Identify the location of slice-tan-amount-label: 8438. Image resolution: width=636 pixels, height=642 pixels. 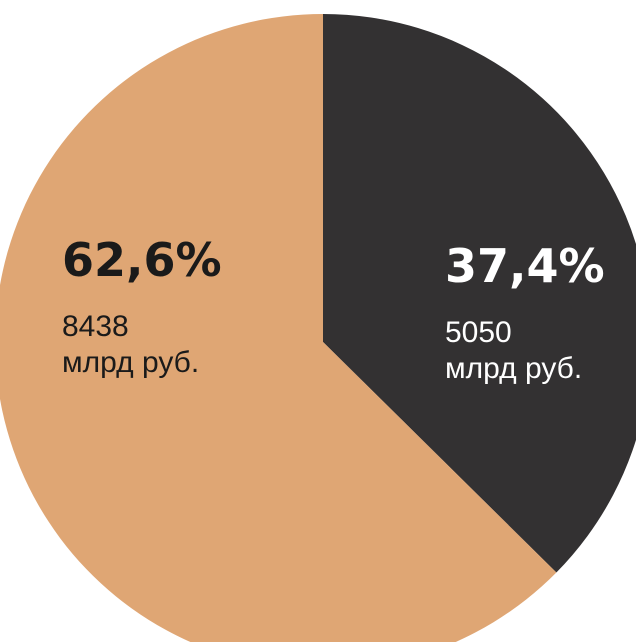
(95, 326).